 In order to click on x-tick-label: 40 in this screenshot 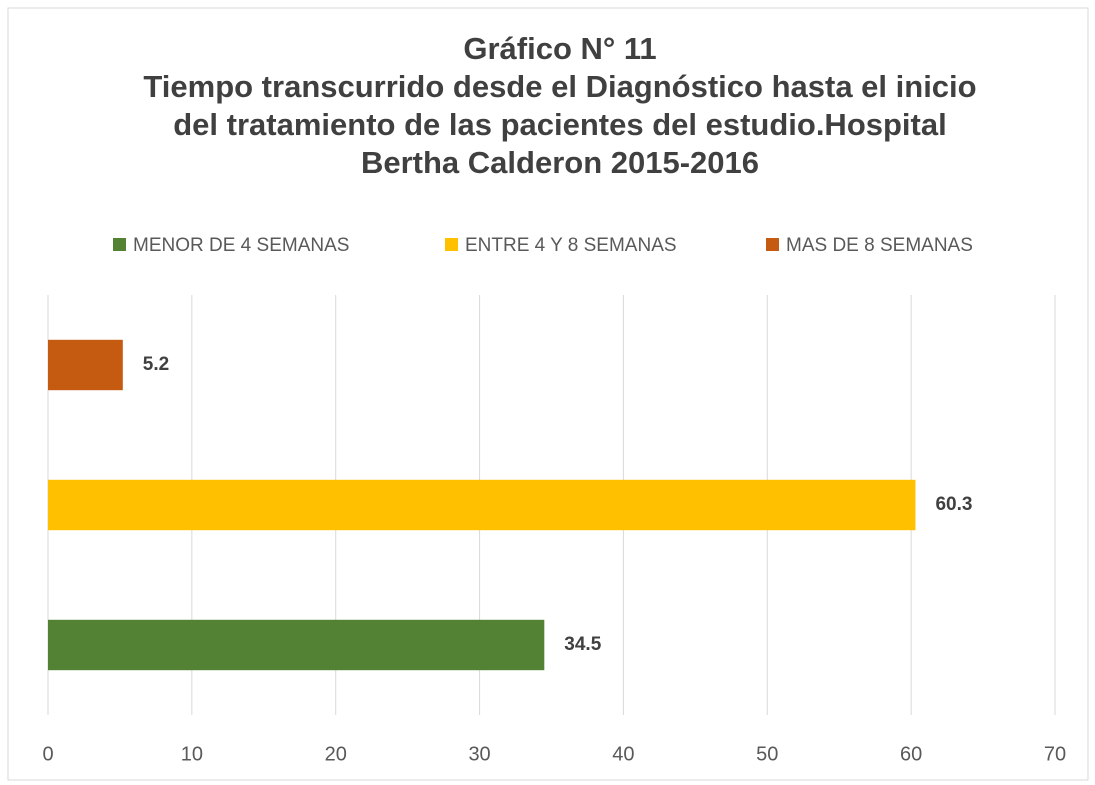, I will do `click(623, 754)`.